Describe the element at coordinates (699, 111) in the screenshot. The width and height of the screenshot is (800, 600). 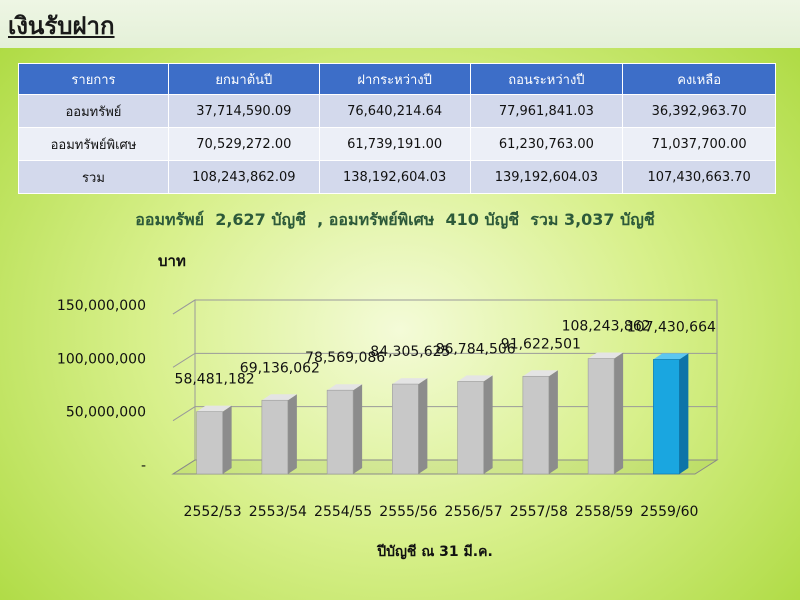
I see `cell: 36,392,963.70` at that location.